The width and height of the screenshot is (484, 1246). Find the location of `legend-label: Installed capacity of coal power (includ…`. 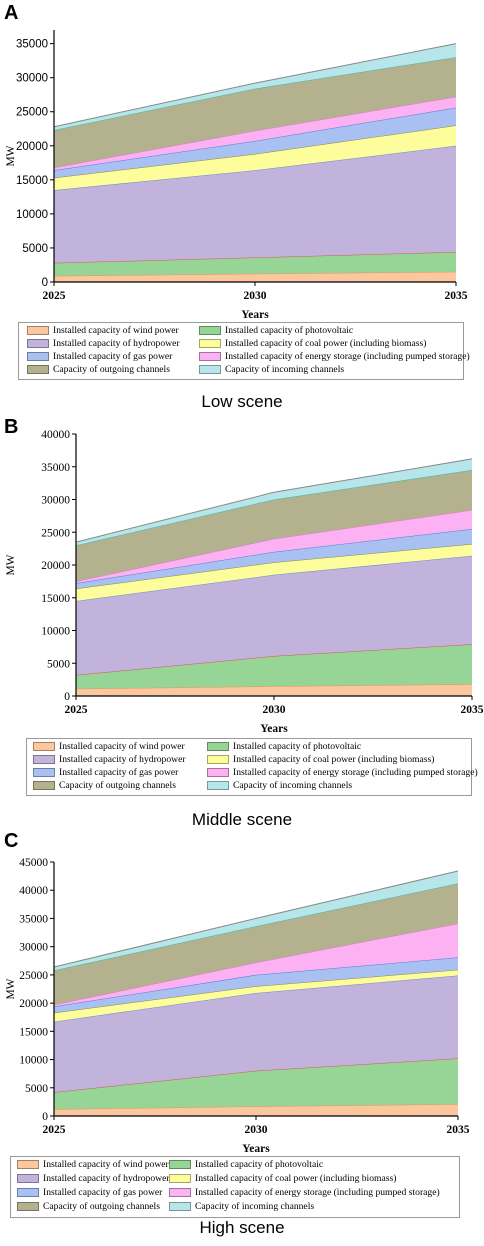

legend-label: Installed capacity of coal power (includ… is located at coordinates (334, 759).